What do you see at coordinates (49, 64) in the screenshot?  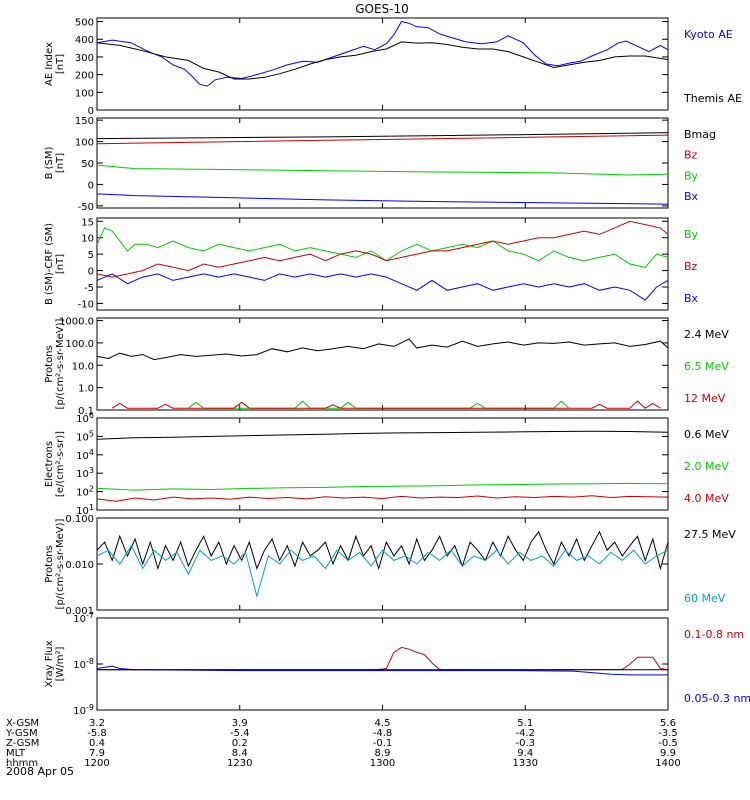 I see `y-axis-label: AE Index` at bounding box center [49, 64].